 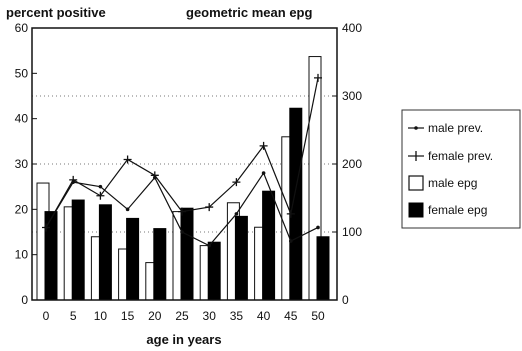 I want to click on x-axis-ticks: 0 5 10 15 20 25 30 35 40 45 50, so click(x=184, y=316).